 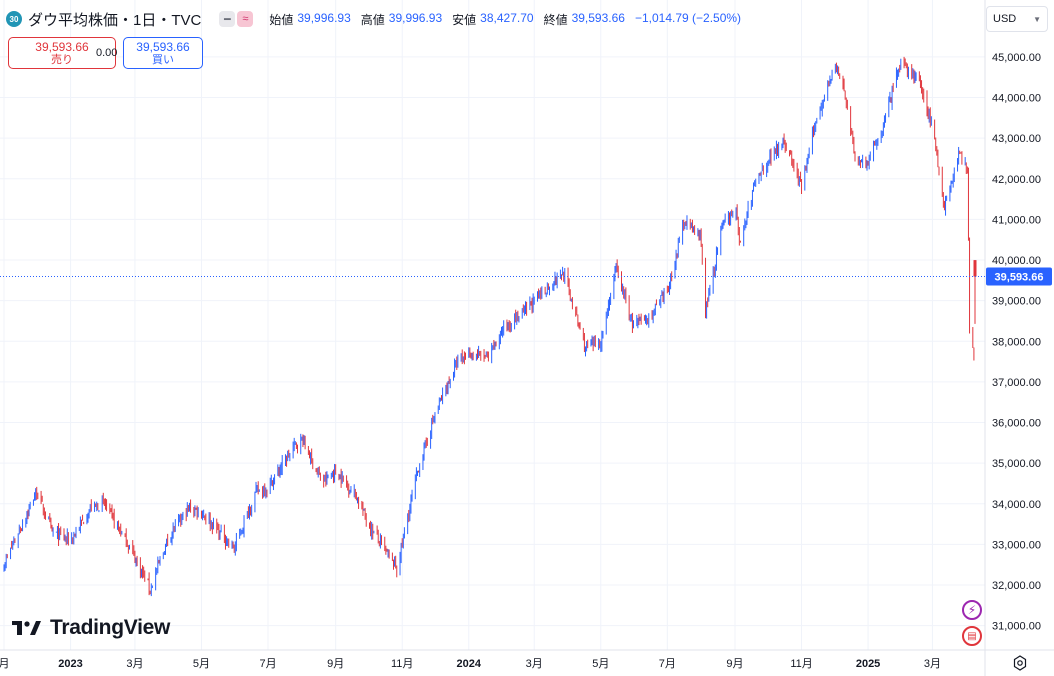 I want to click on buy-label: 買い, so click(x=163, y=59).